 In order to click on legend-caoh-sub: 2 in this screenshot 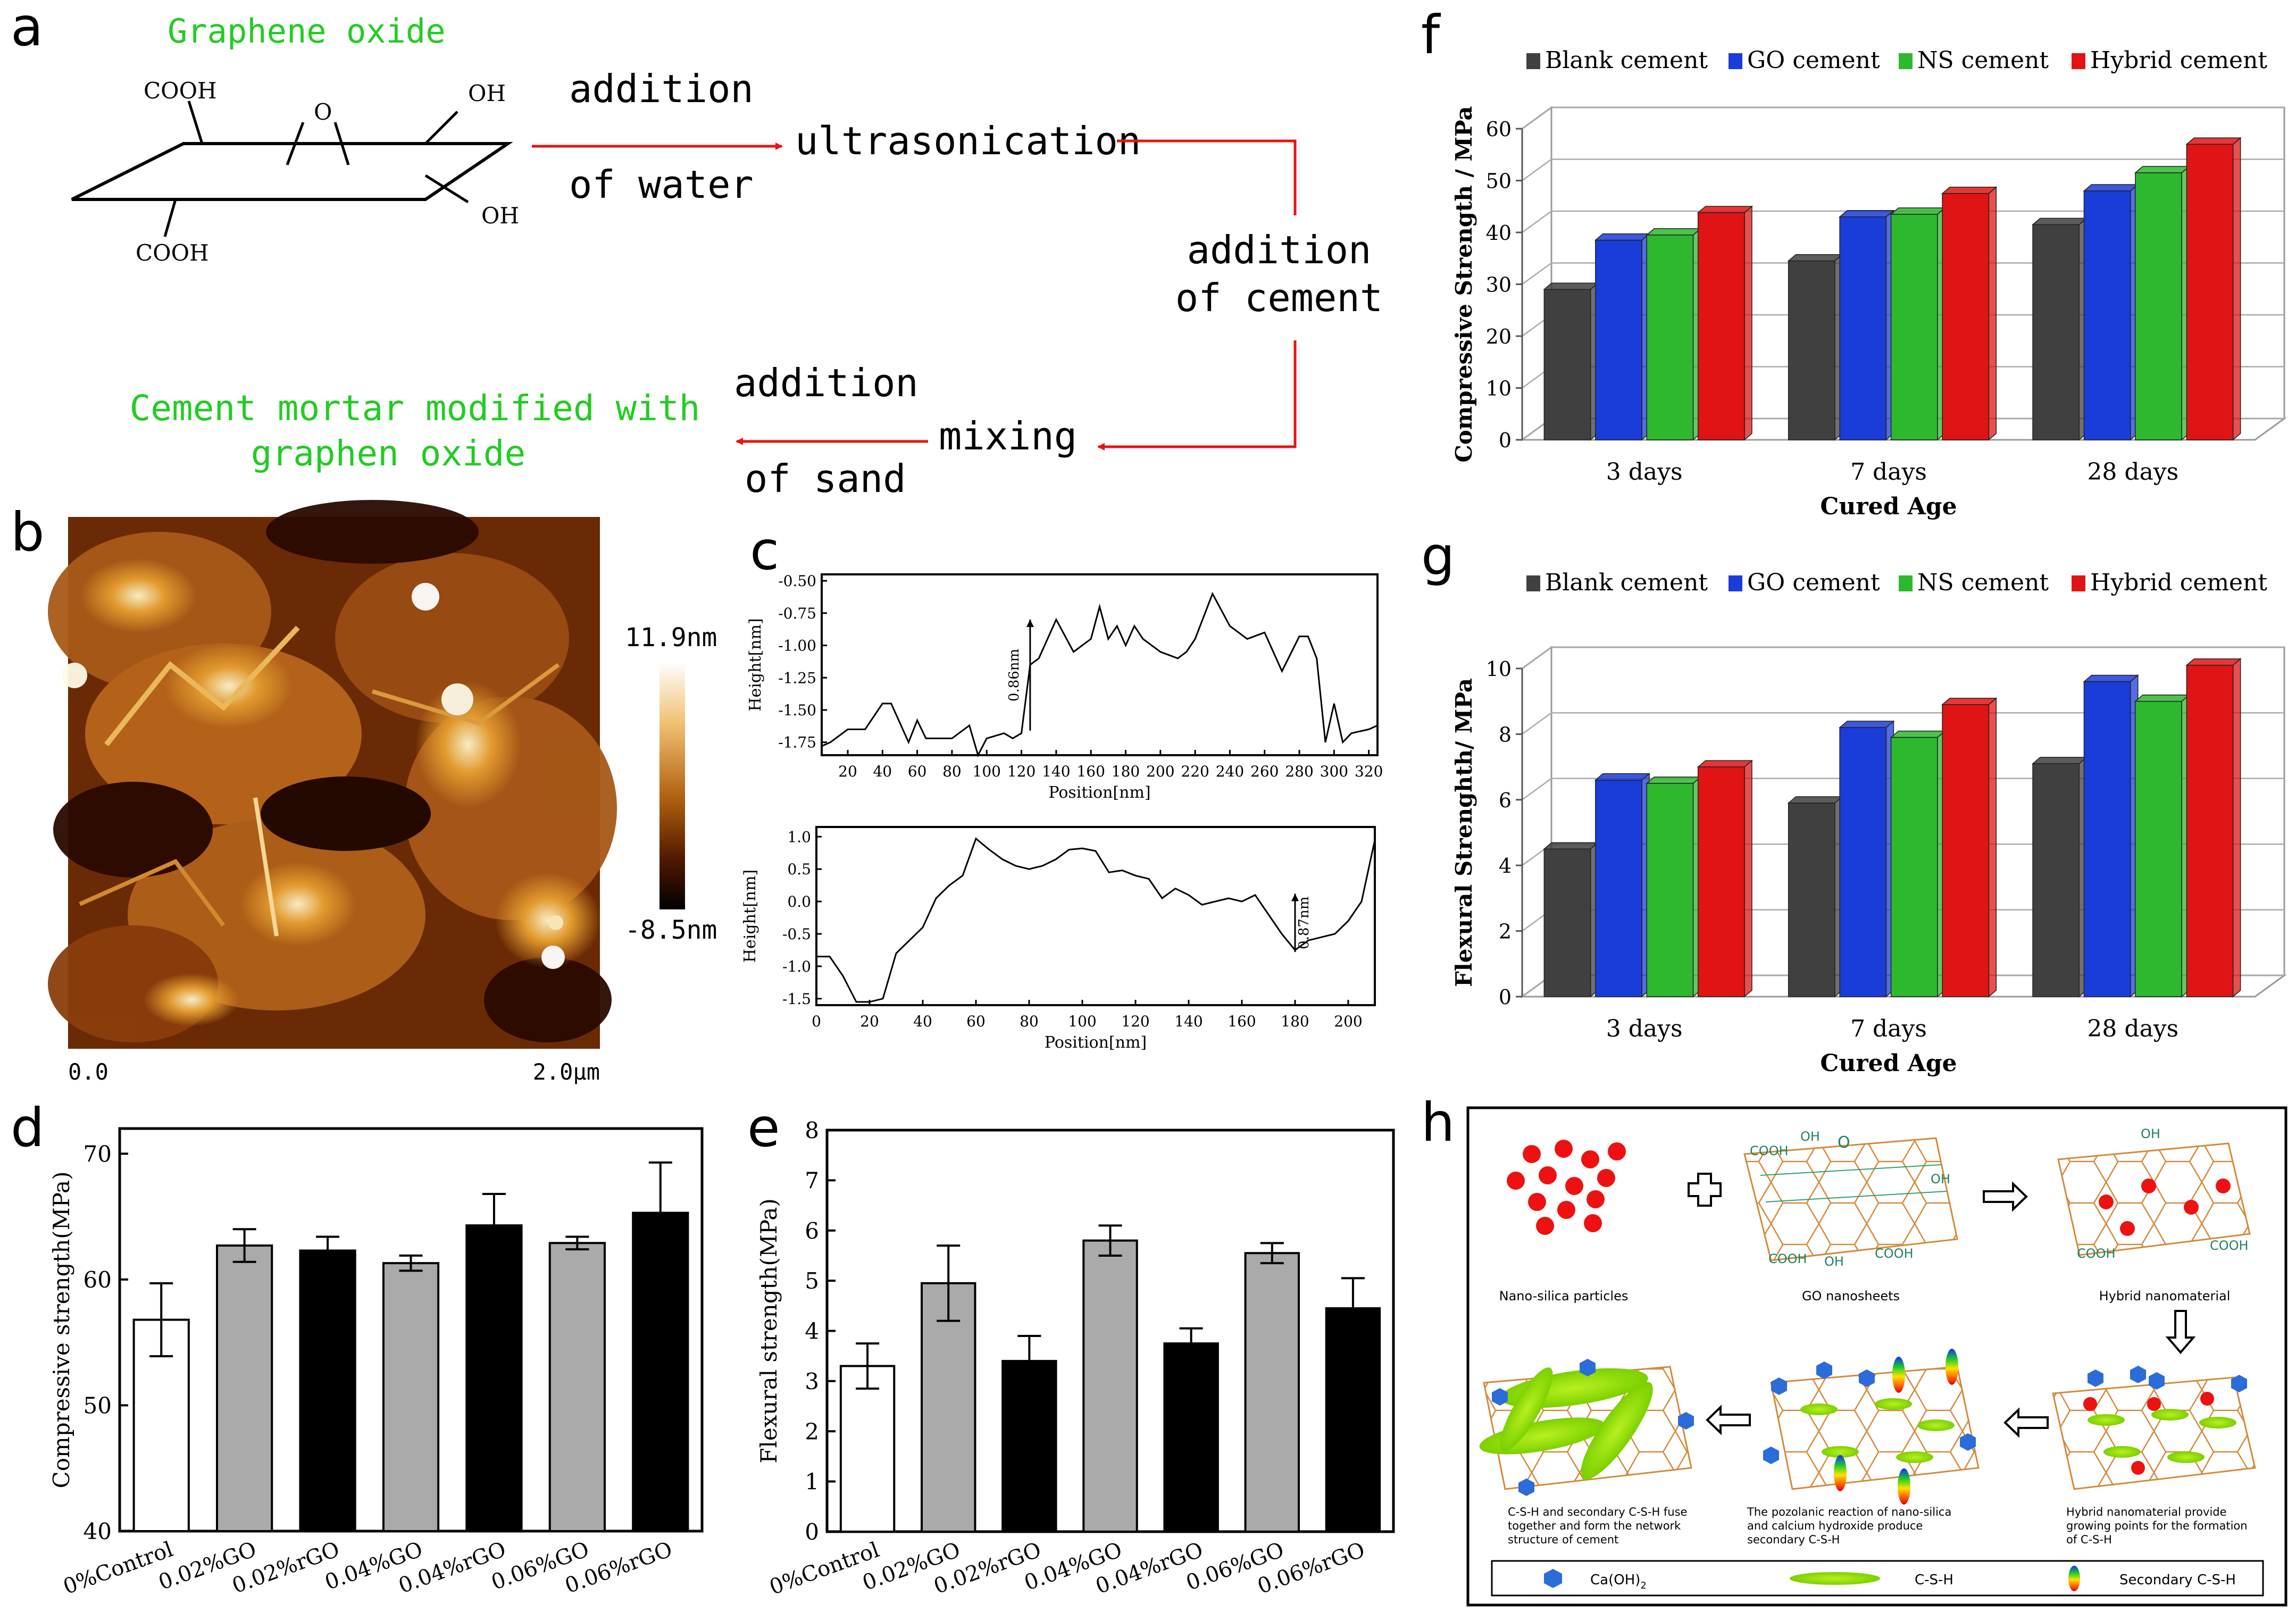, I will do `click(1643, 1585)`.